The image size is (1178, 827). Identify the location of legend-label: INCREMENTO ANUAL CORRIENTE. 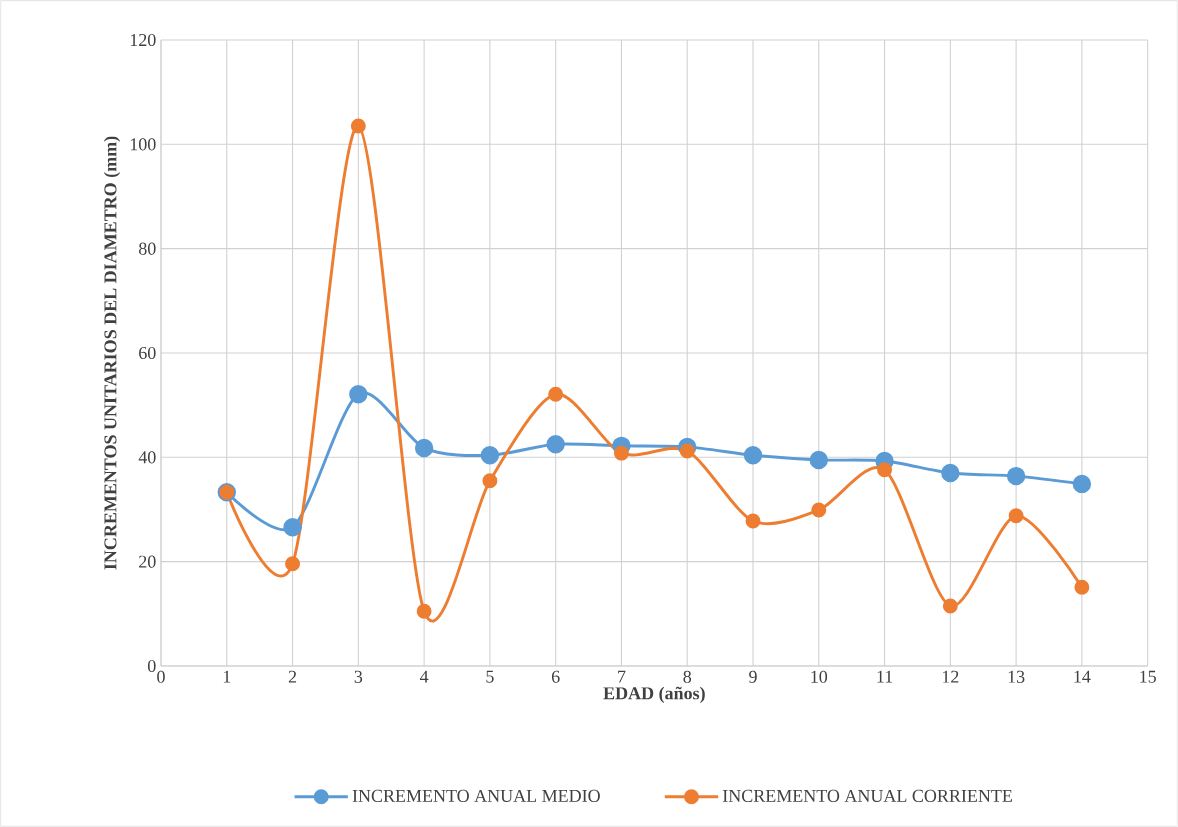
(867, 795).